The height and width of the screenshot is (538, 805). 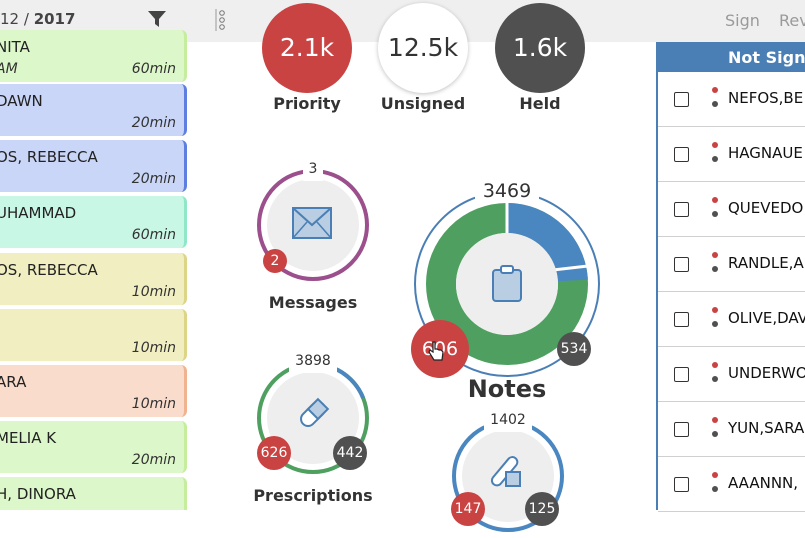 I want to click on patient-name: YUN,SARA, so click(x=766, y=428).